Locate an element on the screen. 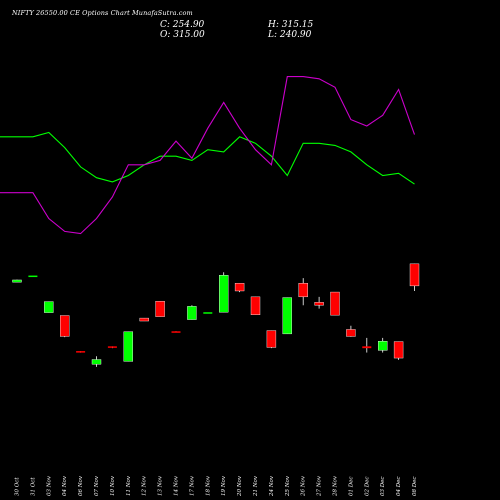 The height and width of the screenshot is (500, 500). x-tick-label: 01 Dec is located at coordinates (351, 487).